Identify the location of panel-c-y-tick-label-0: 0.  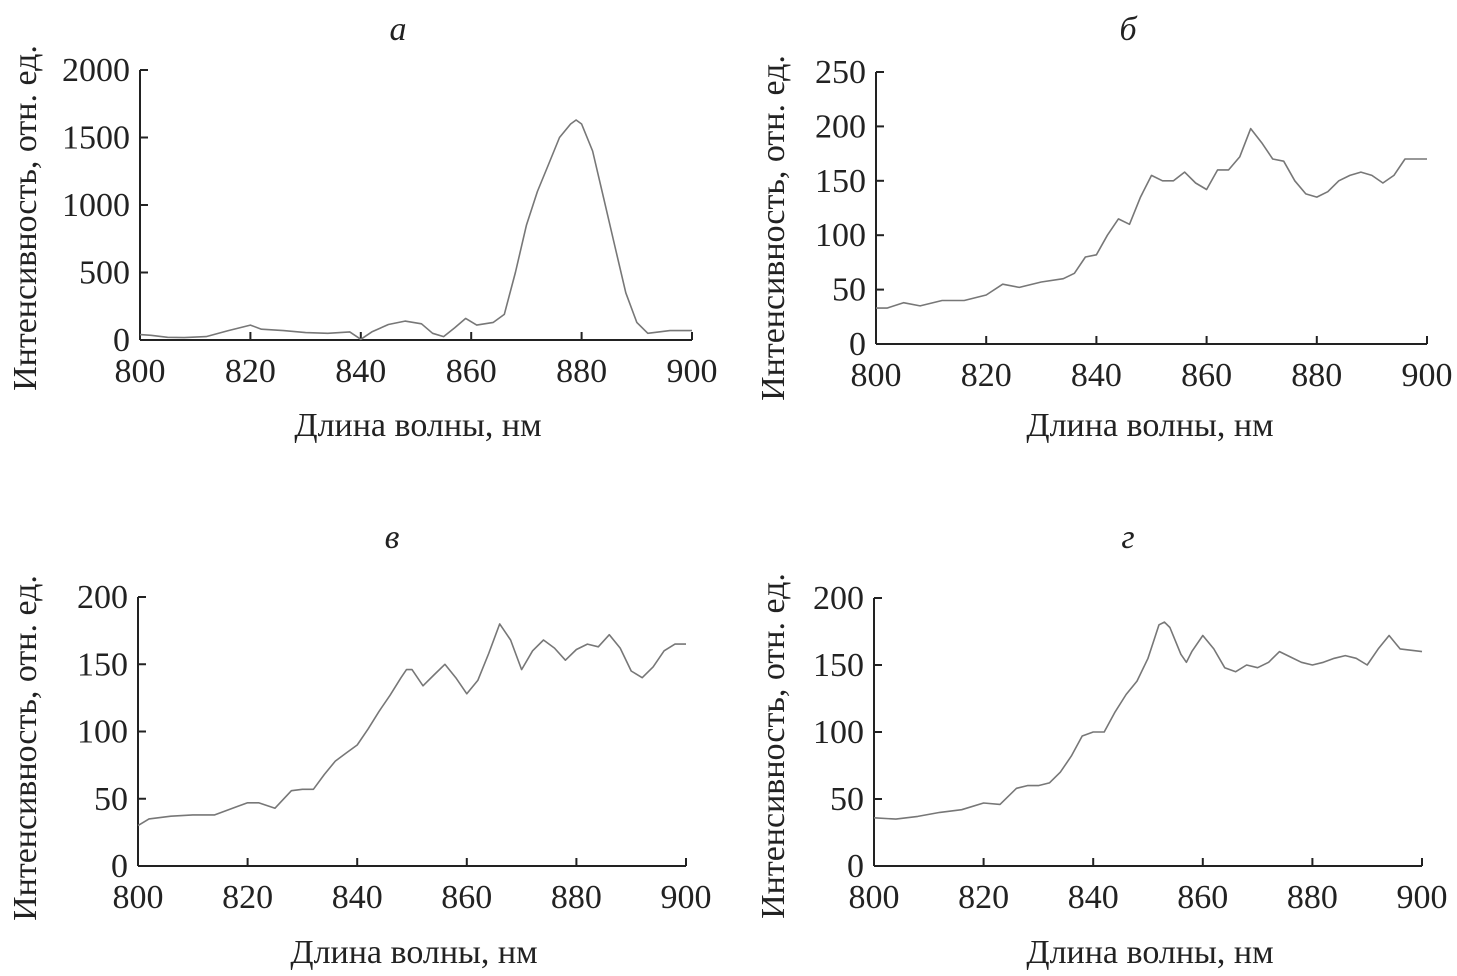
(119, 866).